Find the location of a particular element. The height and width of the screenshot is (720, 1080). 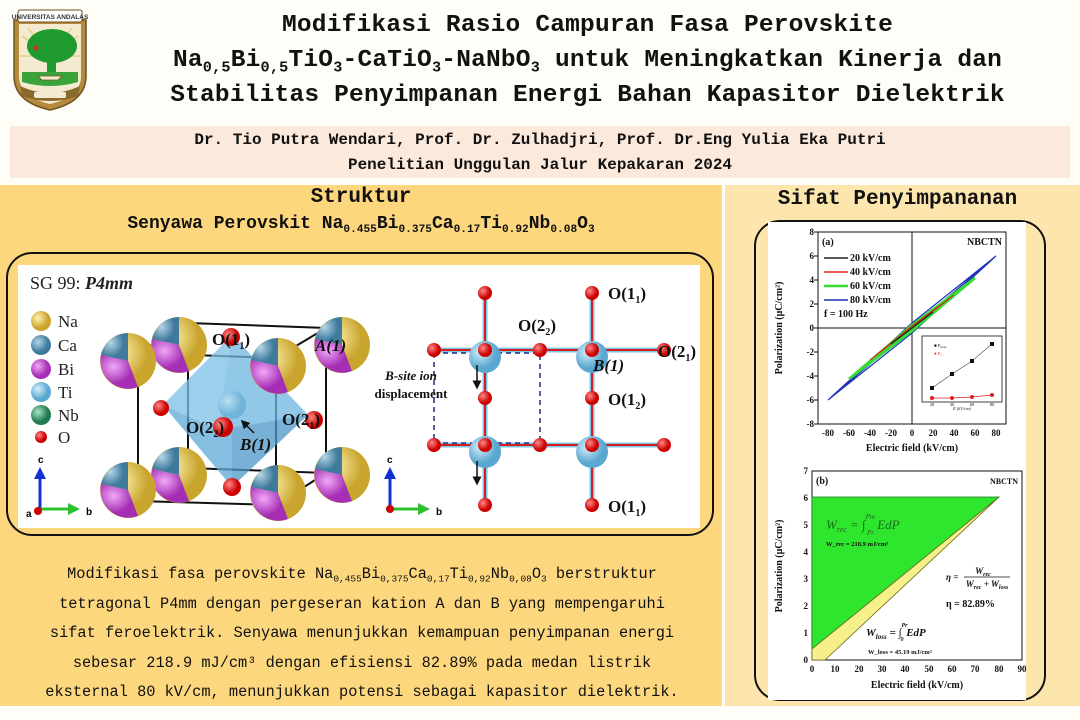

svg-text: B-site ion is located at coordinates (410, 375).